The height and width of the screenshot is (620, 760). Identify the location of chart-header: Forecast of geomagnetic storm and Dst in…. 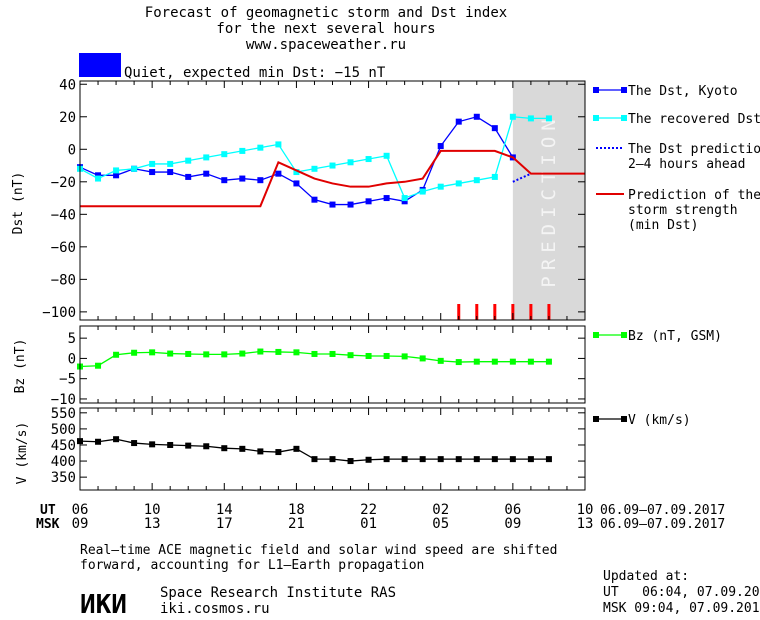
(326, 29).